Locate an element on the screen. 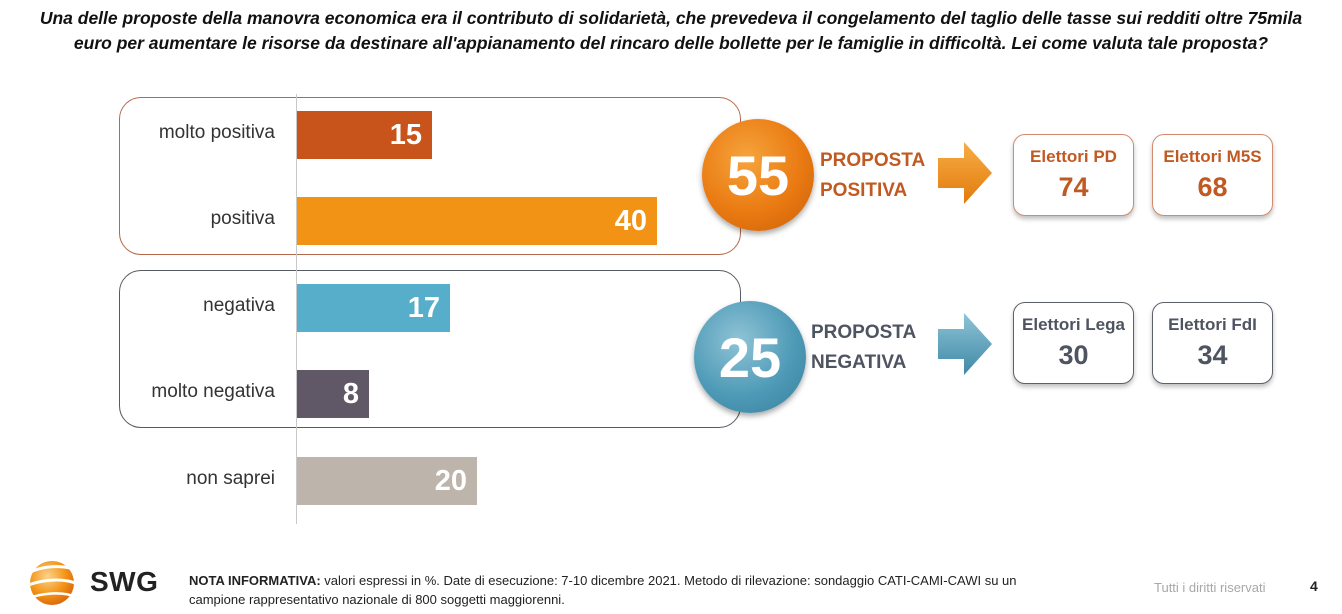 This screenshot has height=614, width=1342. voter-value: 34 is located at coordinates (1212, 355).